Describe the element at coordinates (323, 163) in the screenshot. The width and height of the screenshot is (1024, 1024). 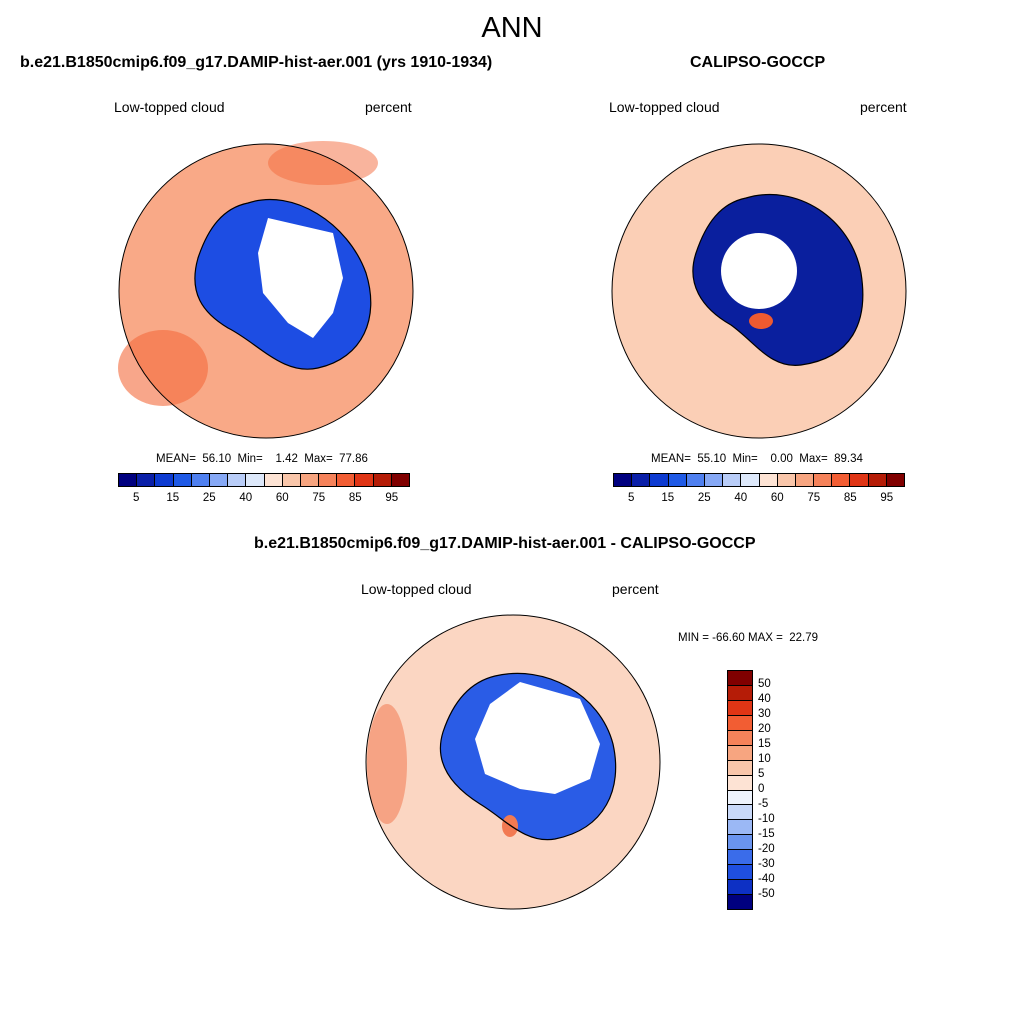
I see `panel1-high-cloud-region-north` at that location.